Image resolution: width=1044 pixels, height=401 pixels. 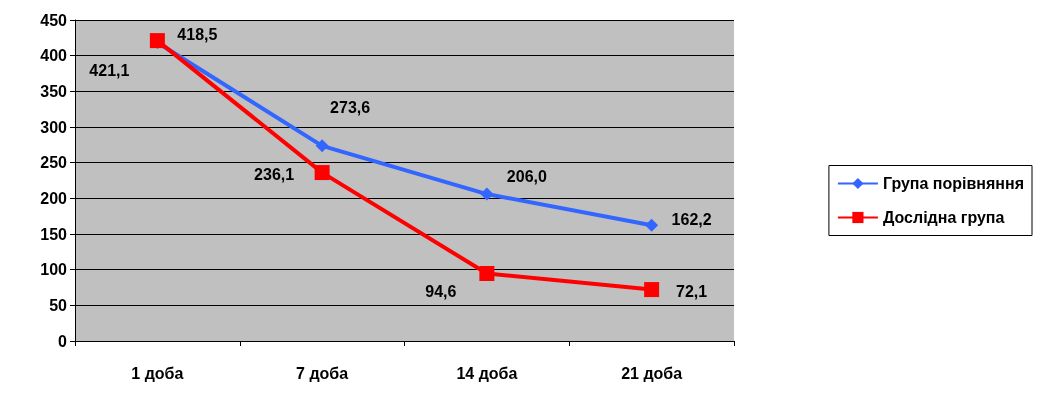 What do you see at coordinates (953, 183) in the screenshot?
I see `legend-label: Група порівняння` at bounding box center [953, 183].